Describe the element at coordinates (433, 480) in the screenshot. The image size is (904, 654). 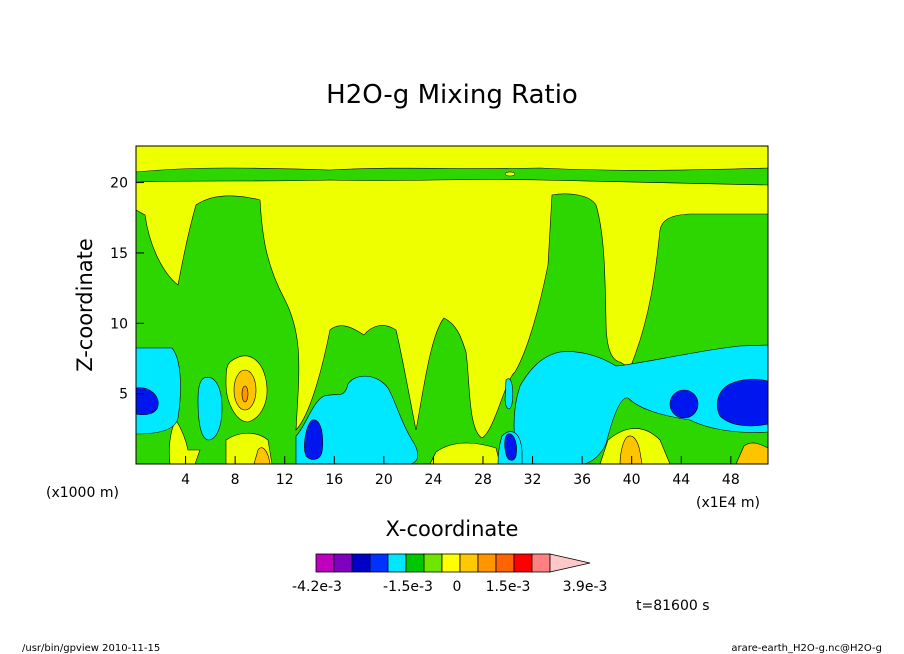
I see `x-tick-label: 24` at that location.